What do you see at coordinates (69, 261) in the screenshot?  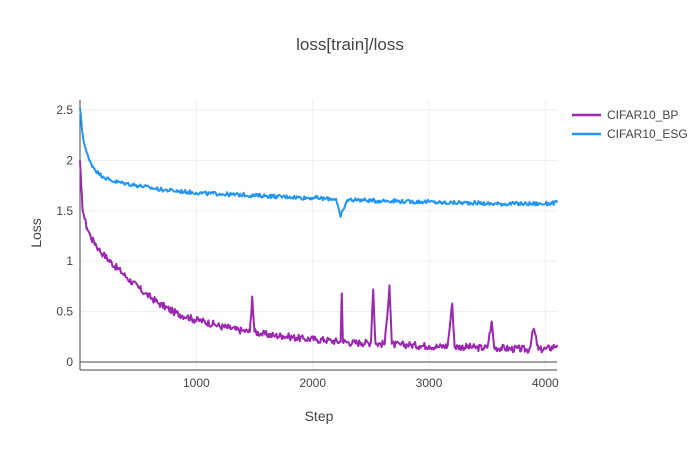 I see `y-tick-label: 1` at bounding box center [69, 261].